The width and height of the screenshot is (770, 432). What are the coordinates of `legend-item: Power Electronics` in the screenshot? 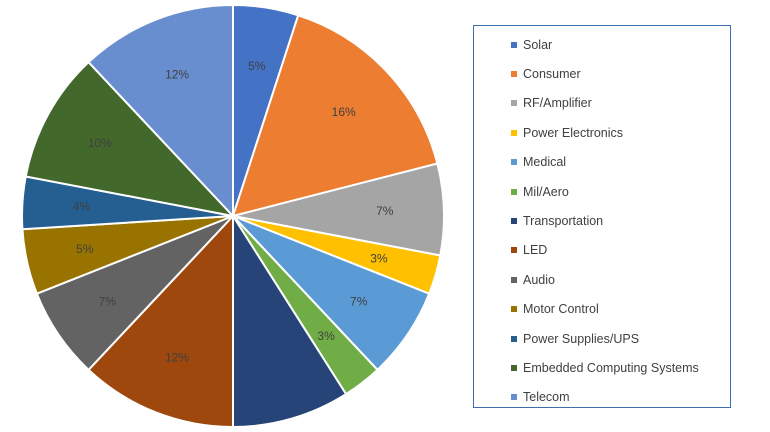 It's located at (602, 132).